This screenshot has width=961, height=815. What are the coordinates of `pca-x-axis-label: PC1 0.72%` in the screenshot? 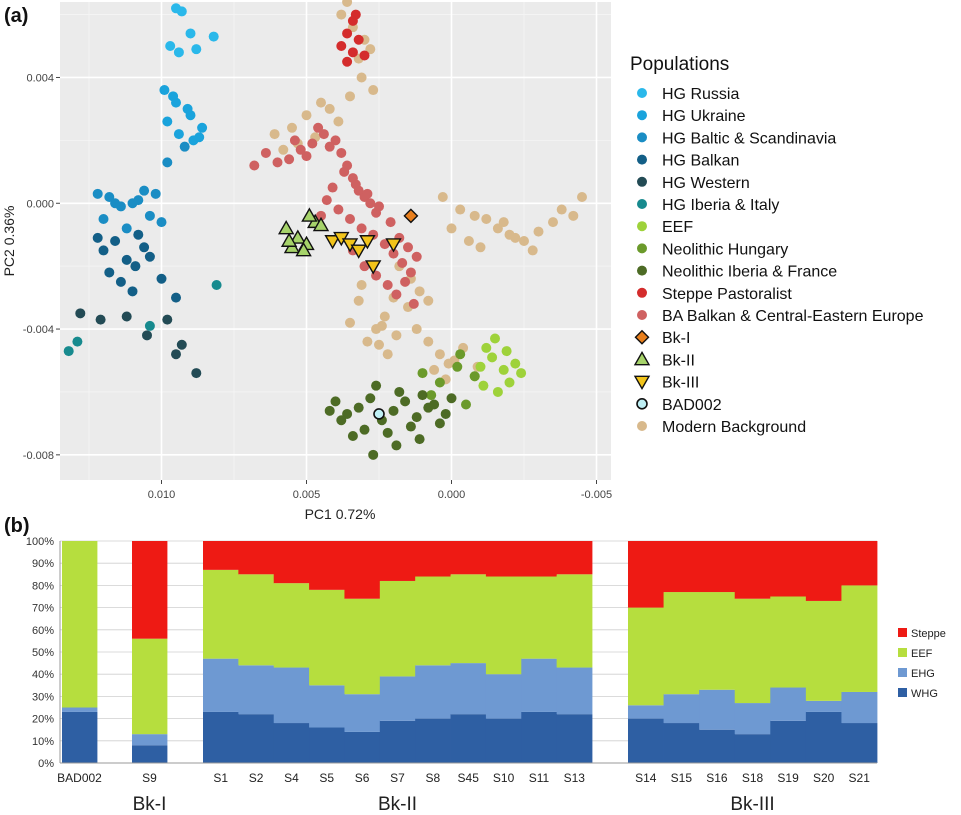 It's located at (340, 514).